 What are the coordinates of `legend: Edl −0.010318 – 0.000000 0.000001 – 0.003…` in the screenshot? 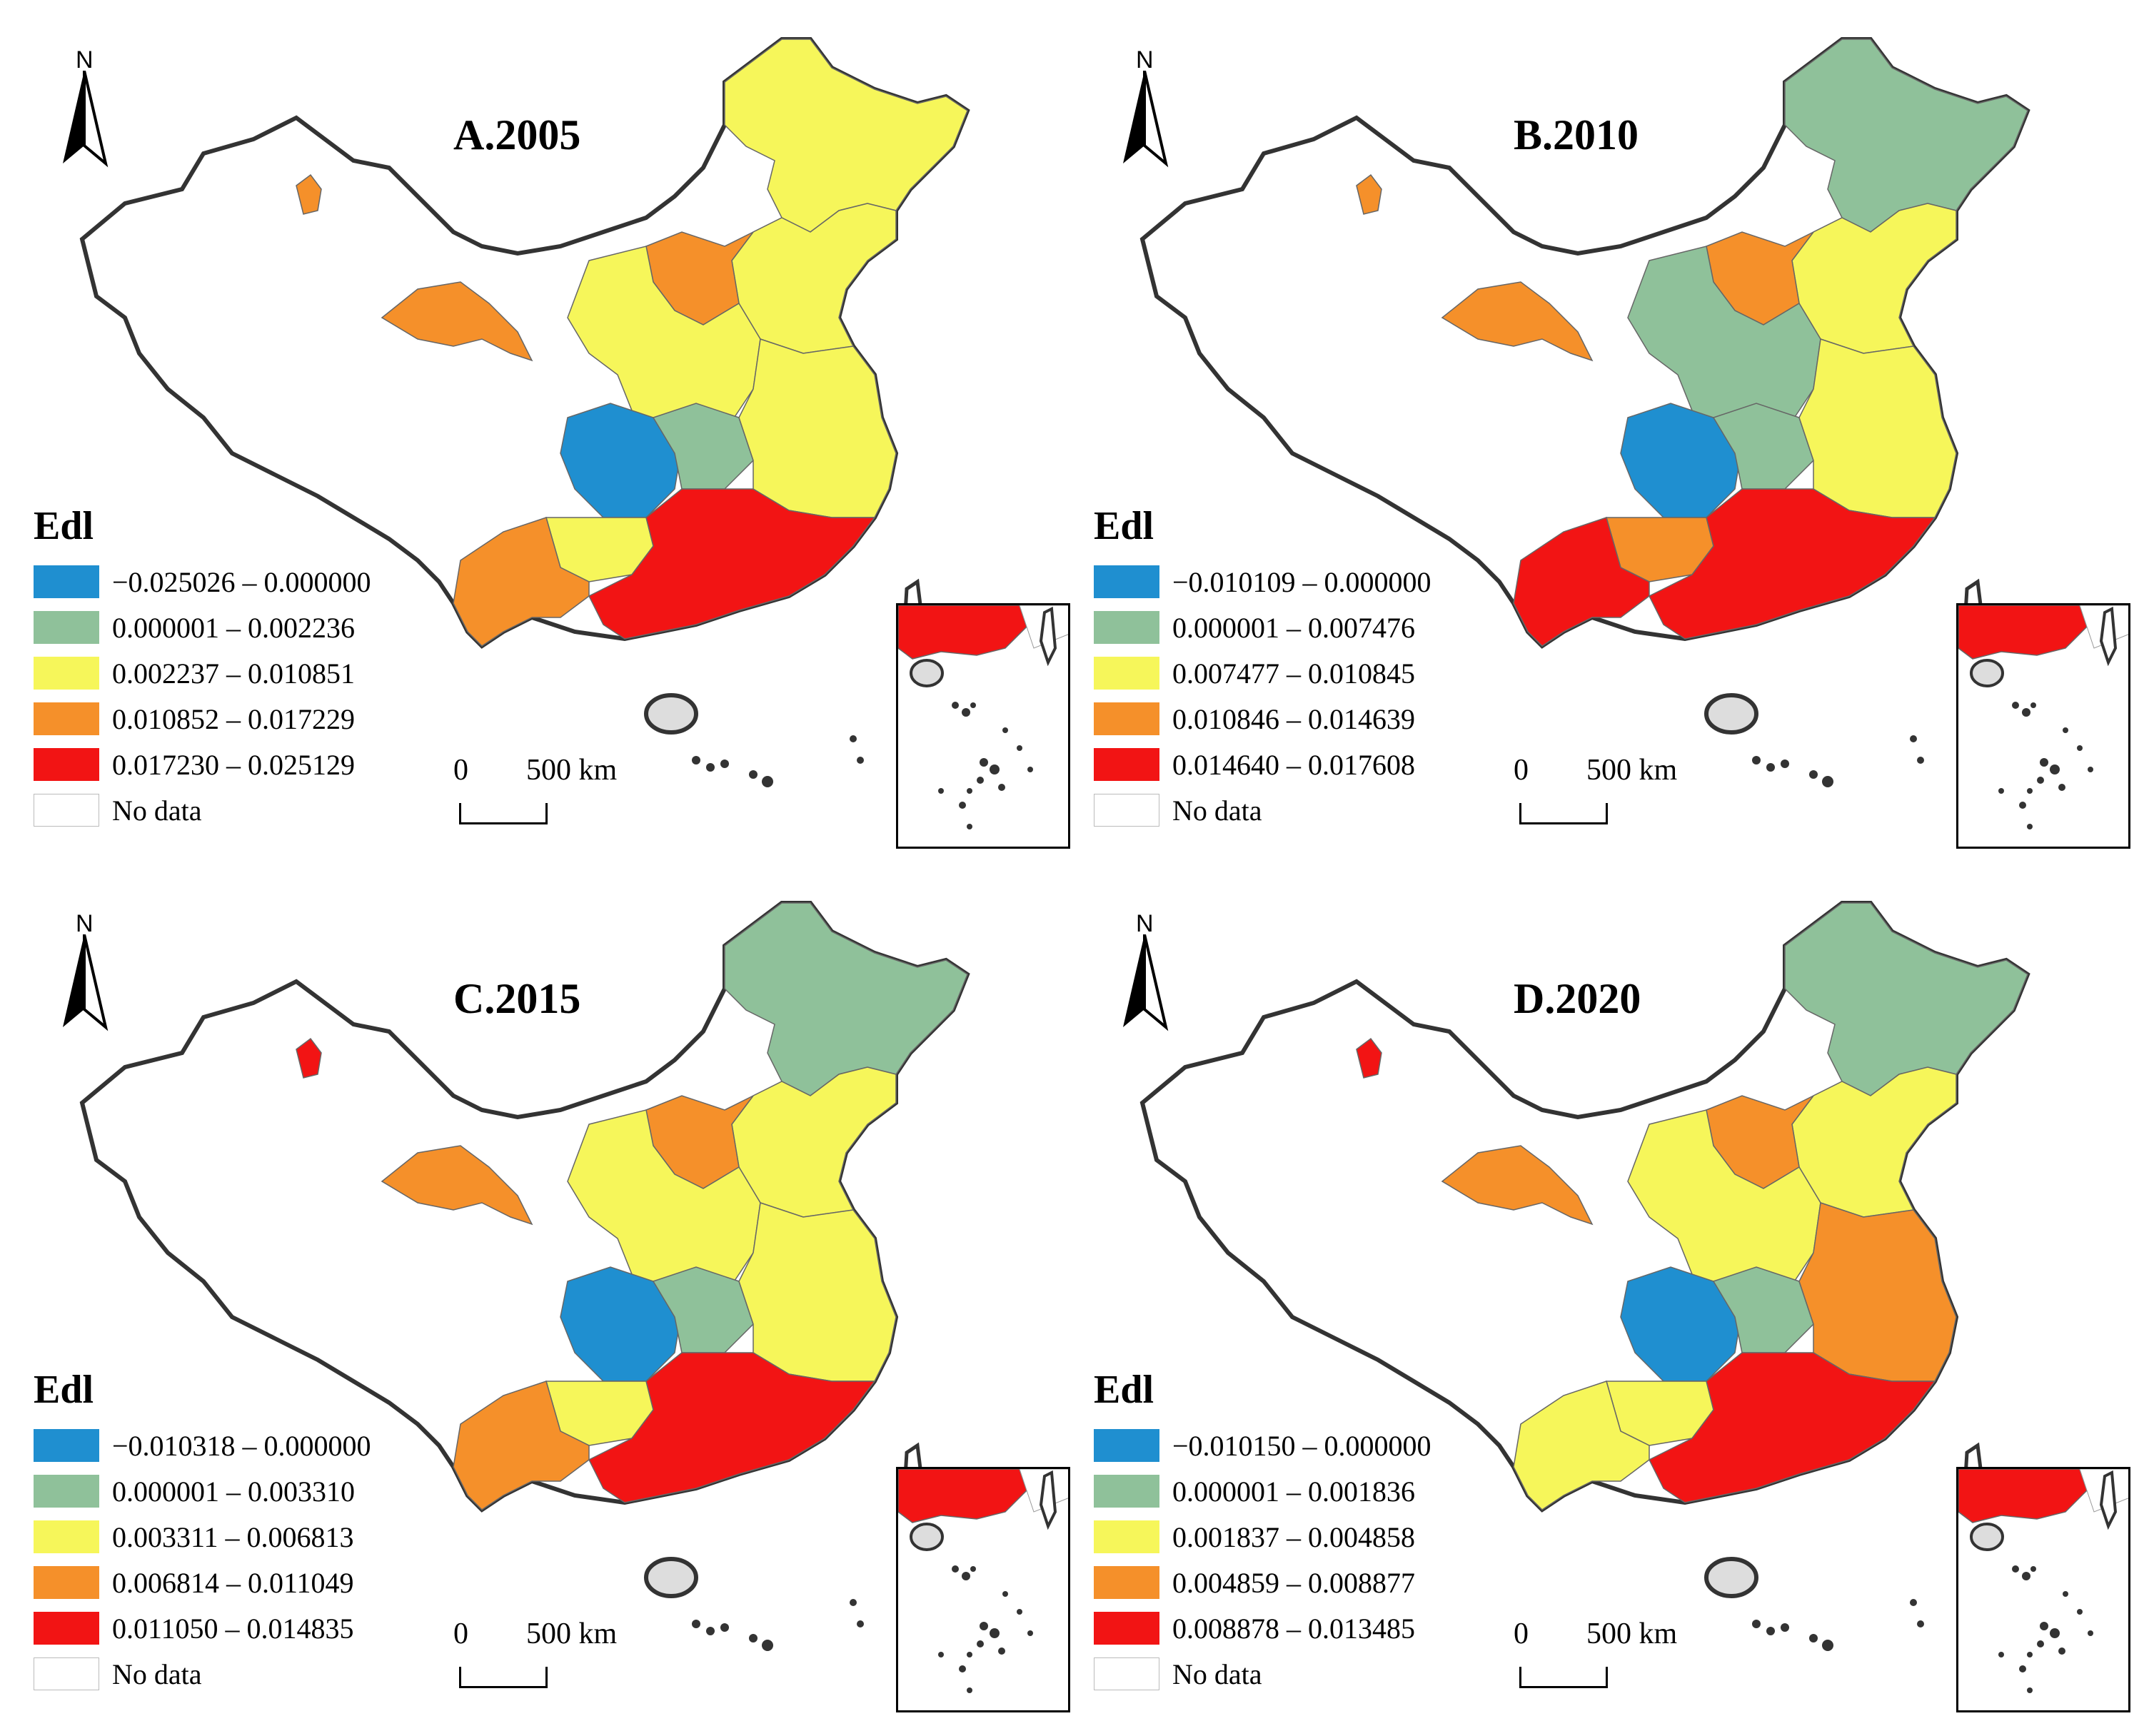 It's located at (202, 1532).